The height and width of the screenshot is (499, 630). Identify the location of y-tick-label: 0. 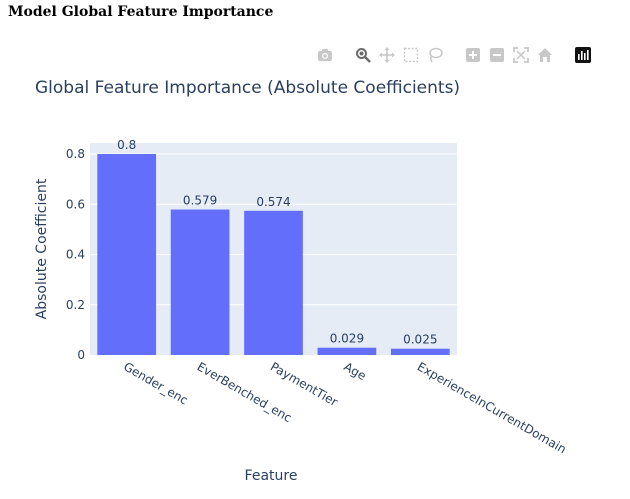
(81, 355).